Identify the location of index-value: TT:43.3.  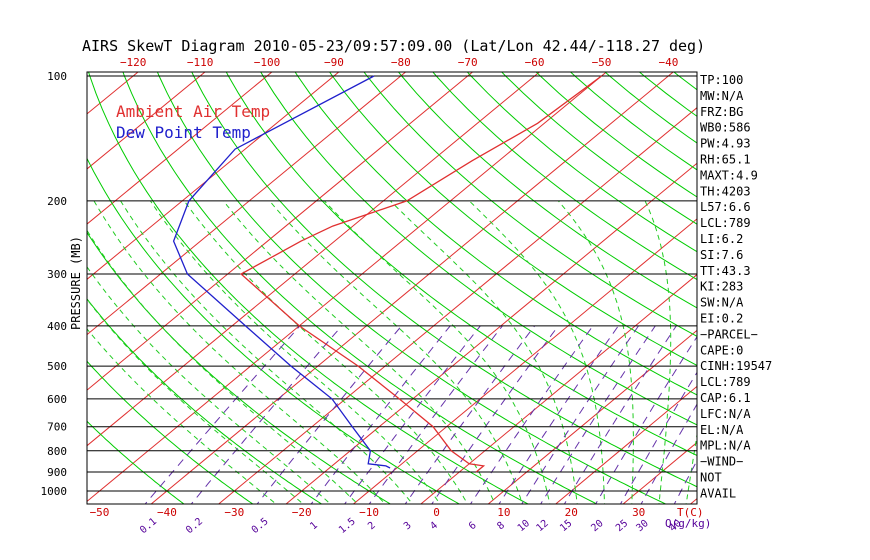
(725, 271).